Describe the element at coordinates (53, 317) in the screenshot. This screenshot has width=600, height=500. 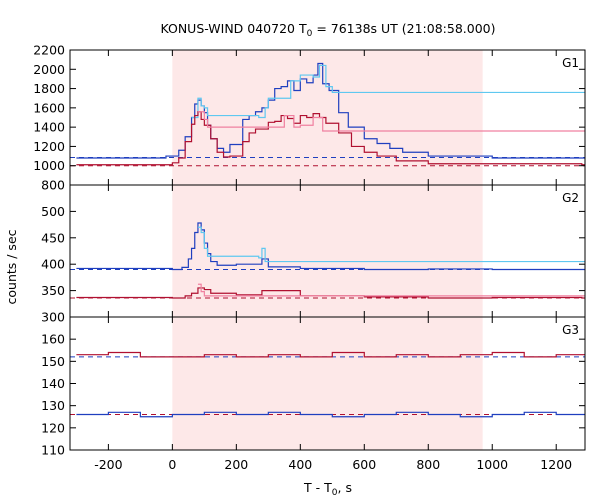
I see `y-tick-label-G2: 300` at that location.